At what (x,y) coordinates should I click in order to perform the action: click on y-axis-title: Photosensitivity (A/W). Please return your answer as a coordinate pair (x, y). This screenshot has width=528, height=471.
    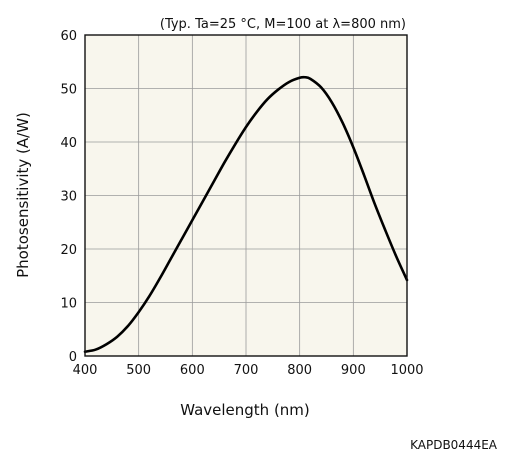
    Looking at the image, I should click on (23, 195).